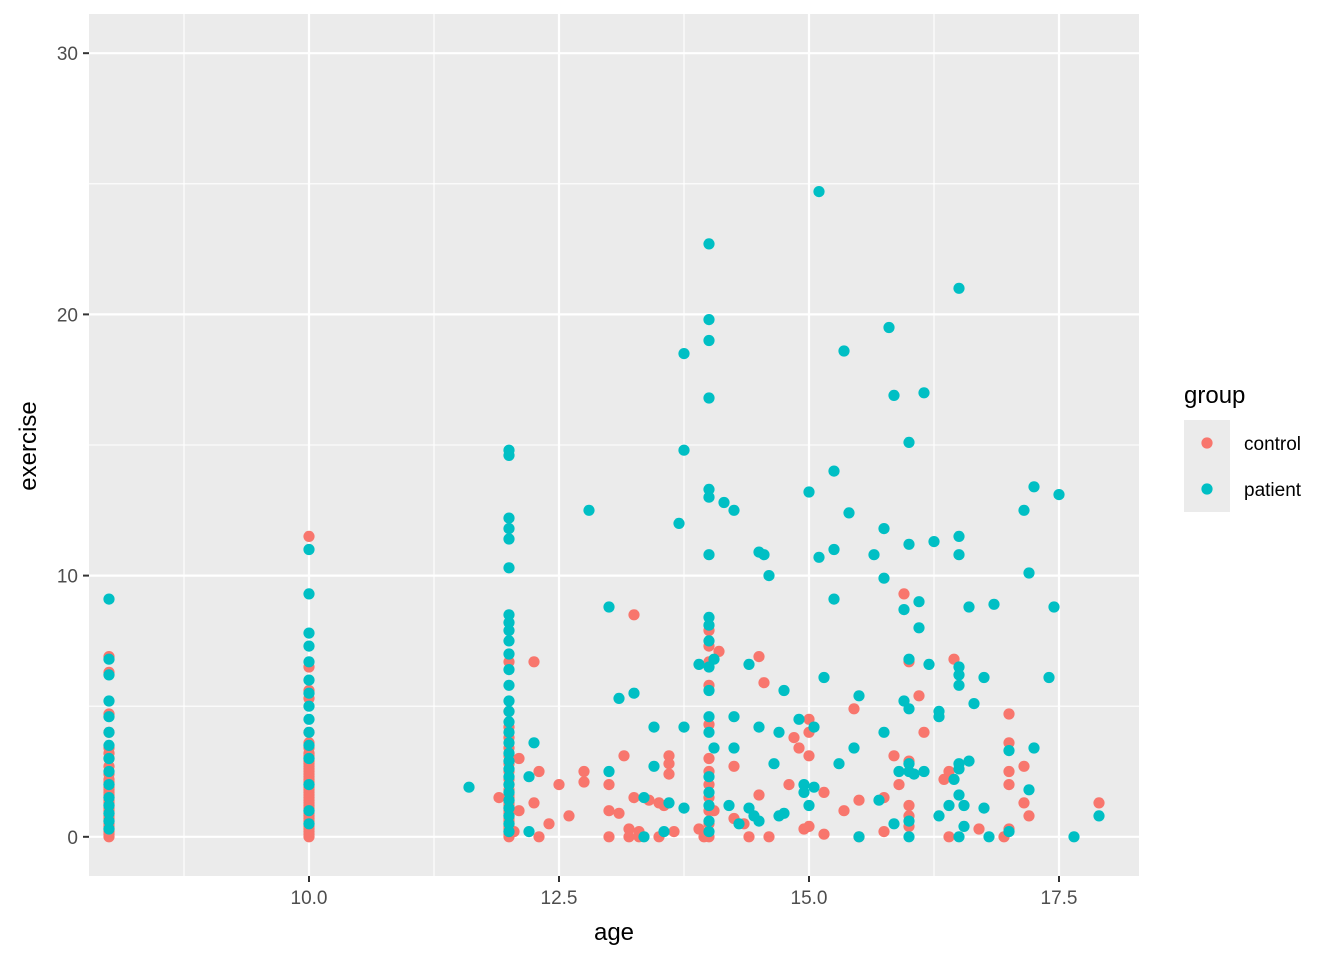 The image size is (1344, 960). What do you see at coordinates (1272, 444) in the screenshot?
I see `legend-label: control` at bounding box center [1272, 444].